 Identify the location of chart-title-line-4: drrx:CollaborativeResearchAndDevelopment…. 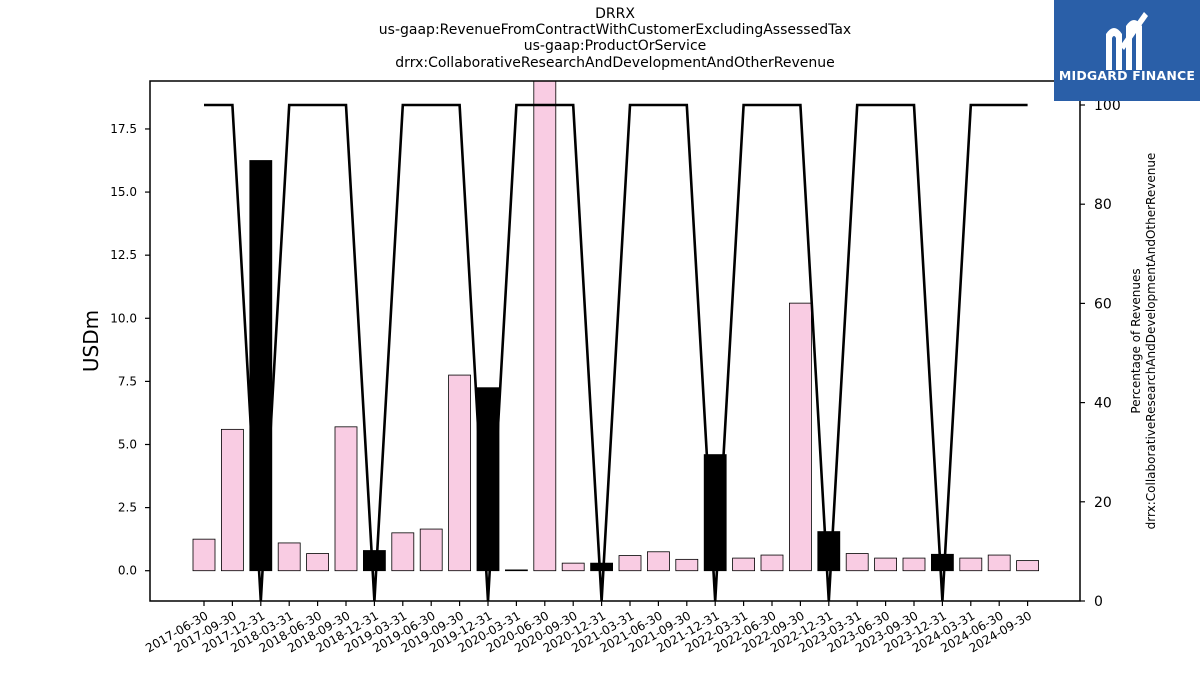
(615, 63).